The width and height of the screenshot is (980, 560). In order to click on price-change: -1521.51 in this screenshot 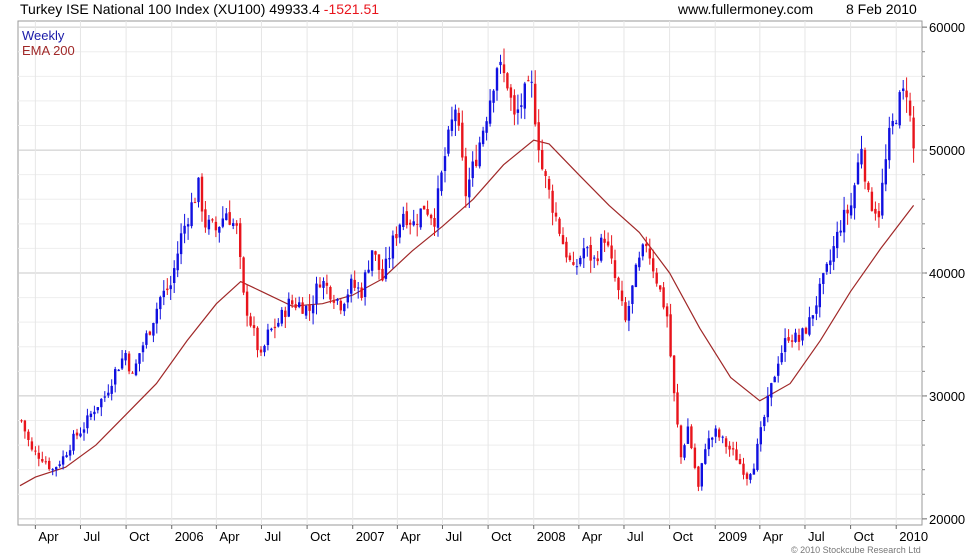, I will do `click(351, 9)`.